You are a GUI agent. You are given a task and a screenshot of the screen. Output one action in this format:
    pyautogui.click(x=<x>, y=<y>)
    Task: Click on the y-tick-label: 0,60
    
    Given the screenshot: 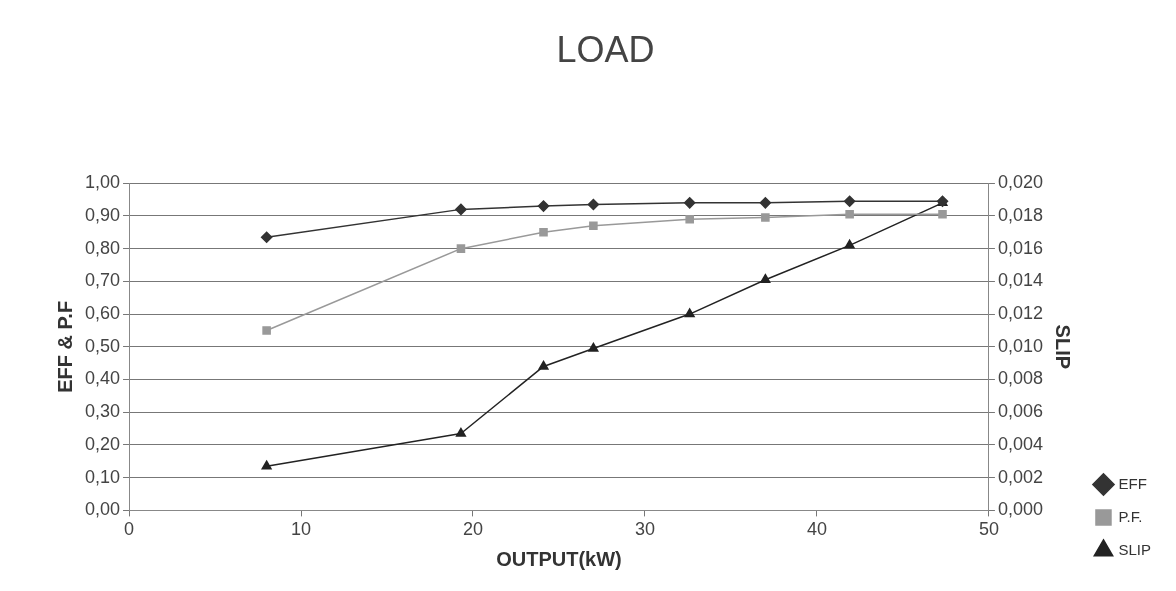 What is the action you would take?
    pyautogui.click(x=102, y=313)
    